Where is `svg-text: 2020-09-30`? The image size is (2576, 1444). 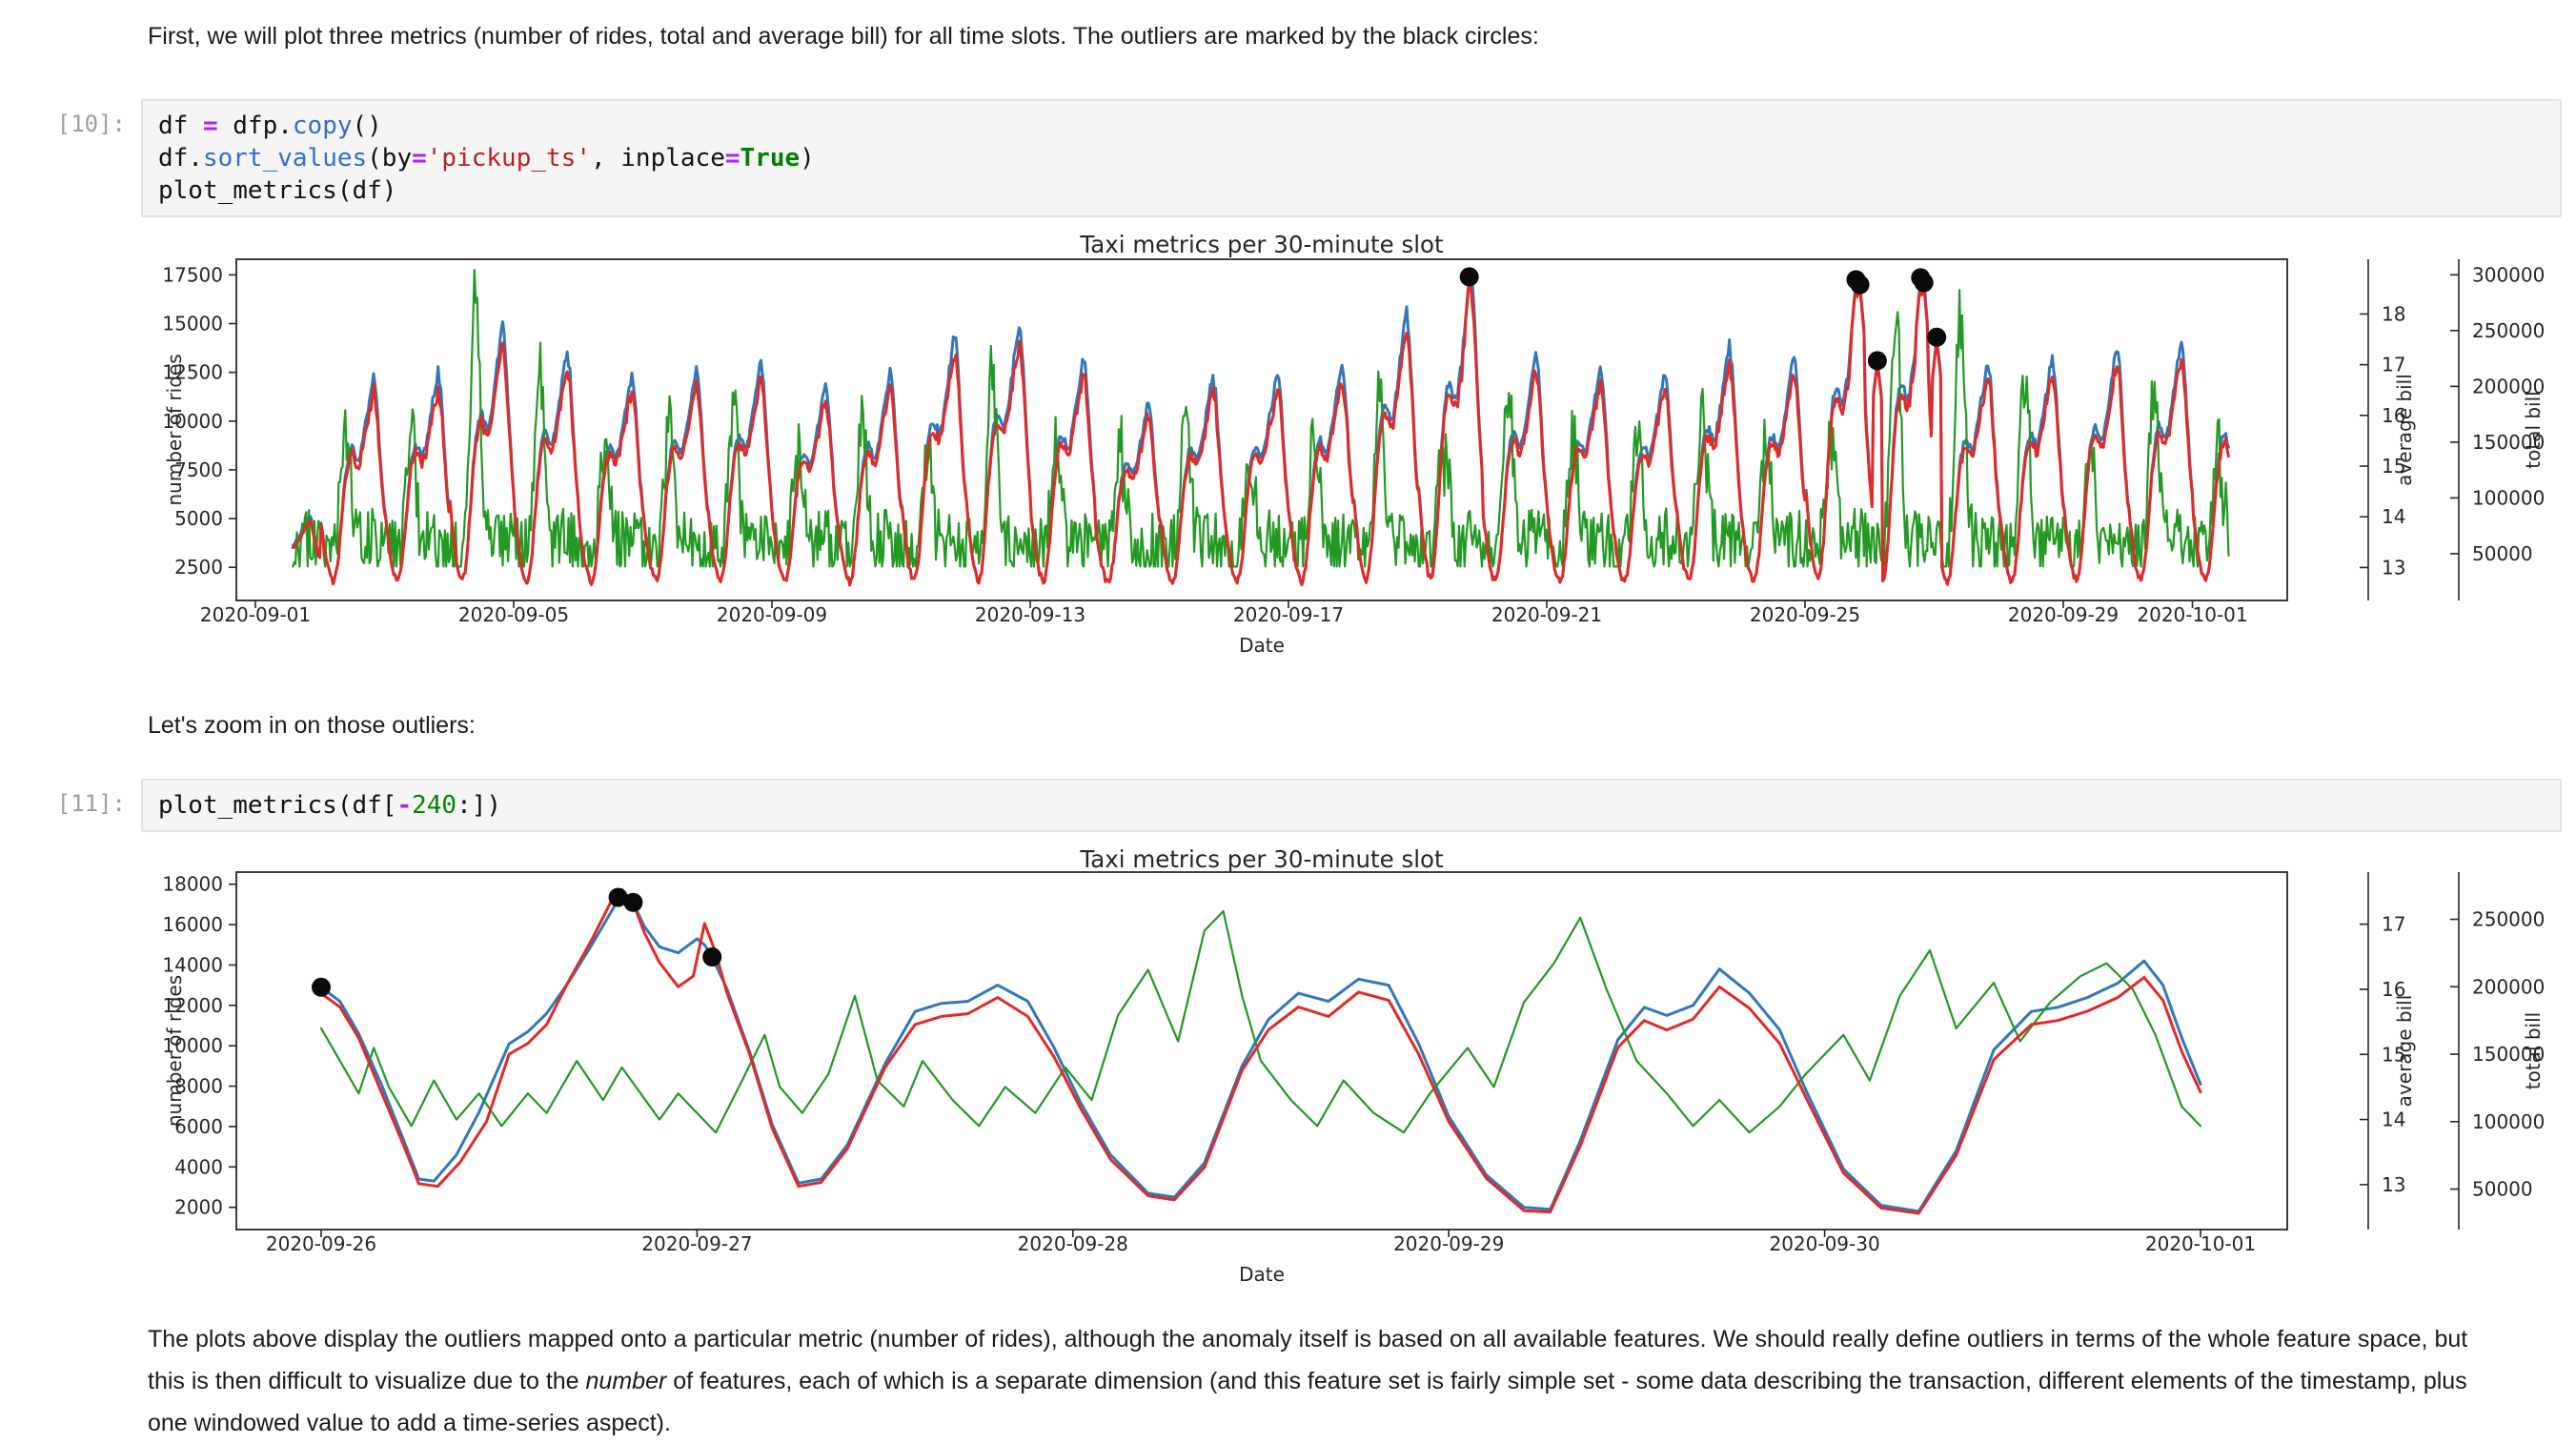 svg-text: 2020-09-30 is located at coordinates (1824, 1243).